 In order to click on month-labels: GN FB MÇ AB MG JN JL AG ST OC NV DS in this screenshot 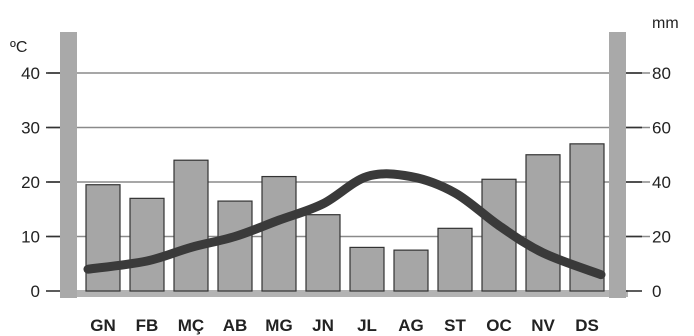, I will do `click(344, 325)`.